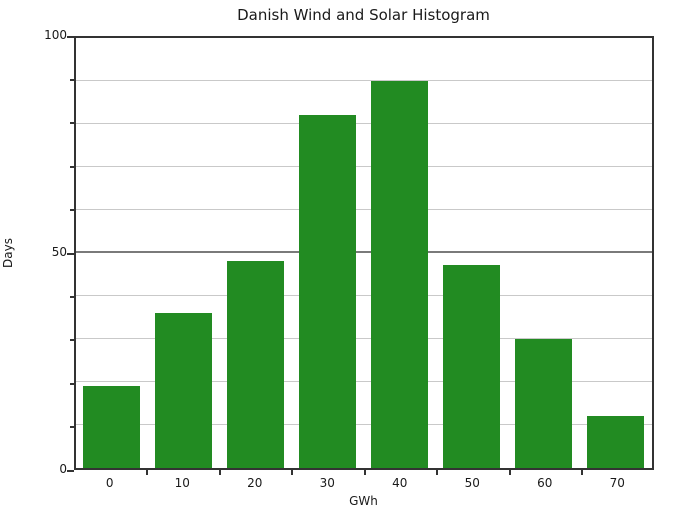  Describe the element at coordinates (111, 426) in the screenshot. I see `bar-0-gwh` at that location.